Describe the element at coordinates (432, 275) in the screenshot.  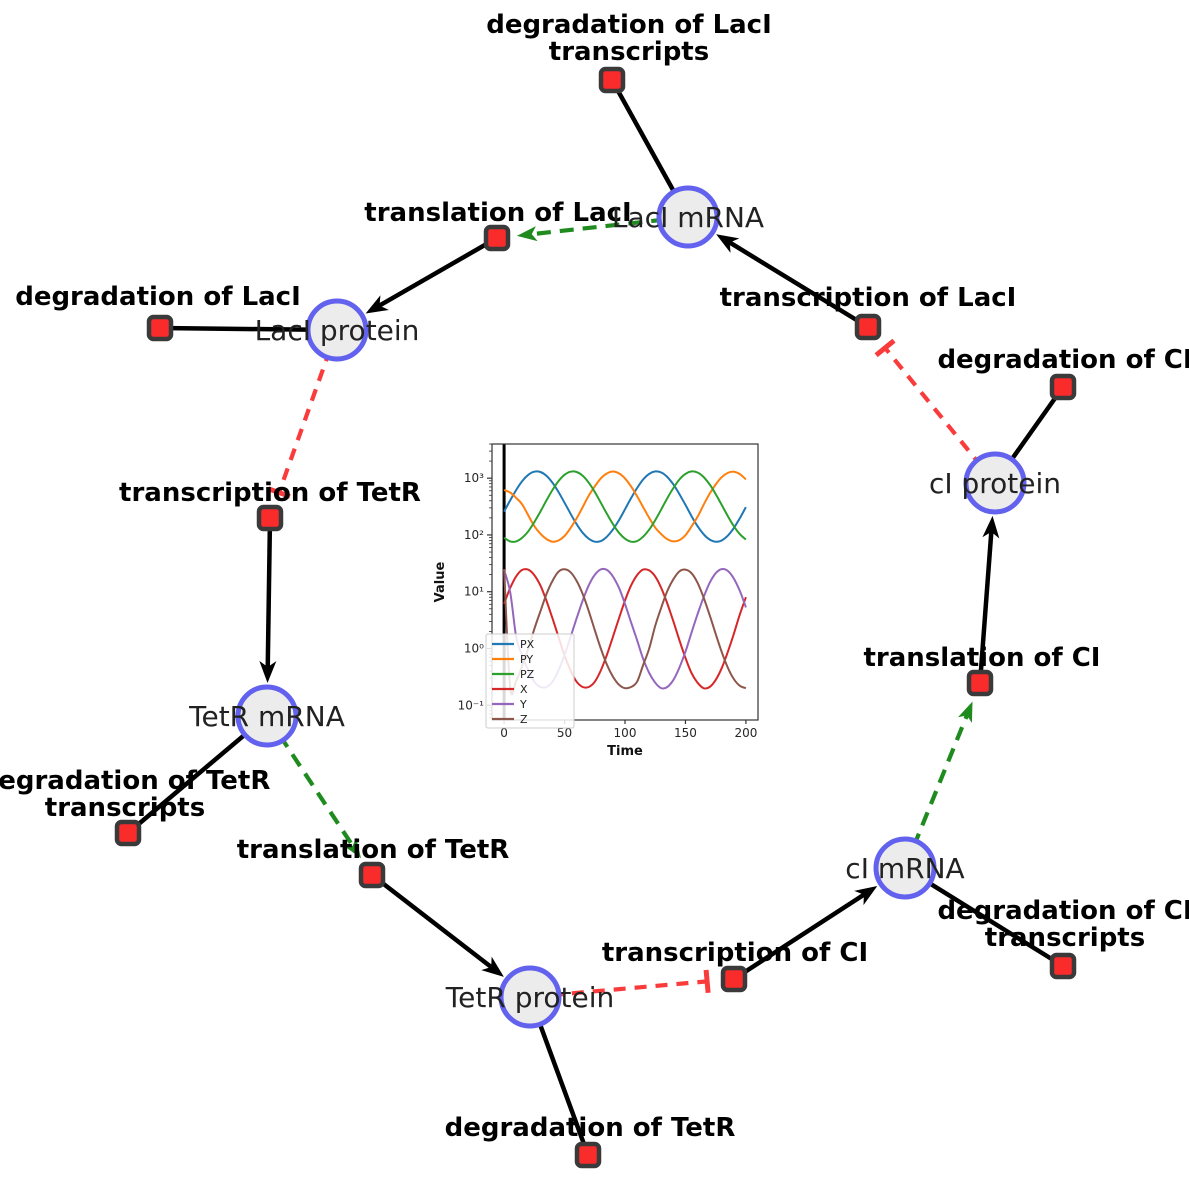
I see `edge-translation-of-laci-to-laci-protein` at that location.